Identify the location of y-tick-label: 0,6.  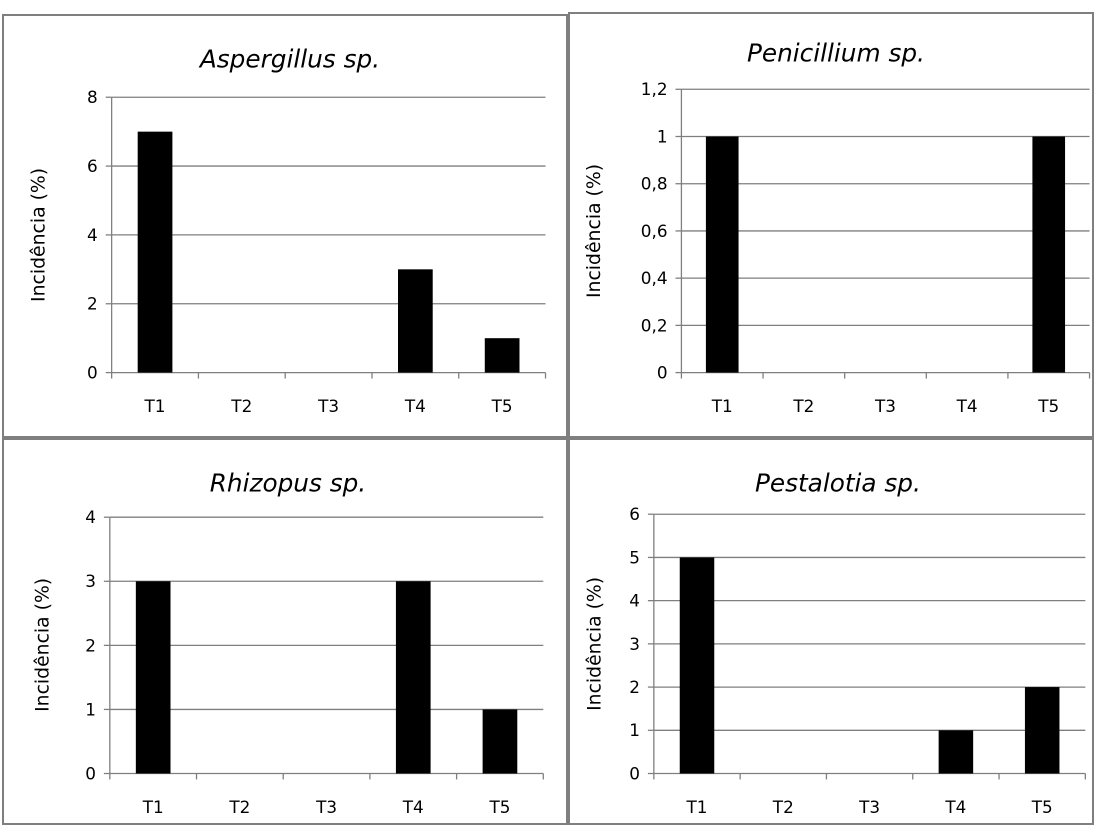
(654, 231).